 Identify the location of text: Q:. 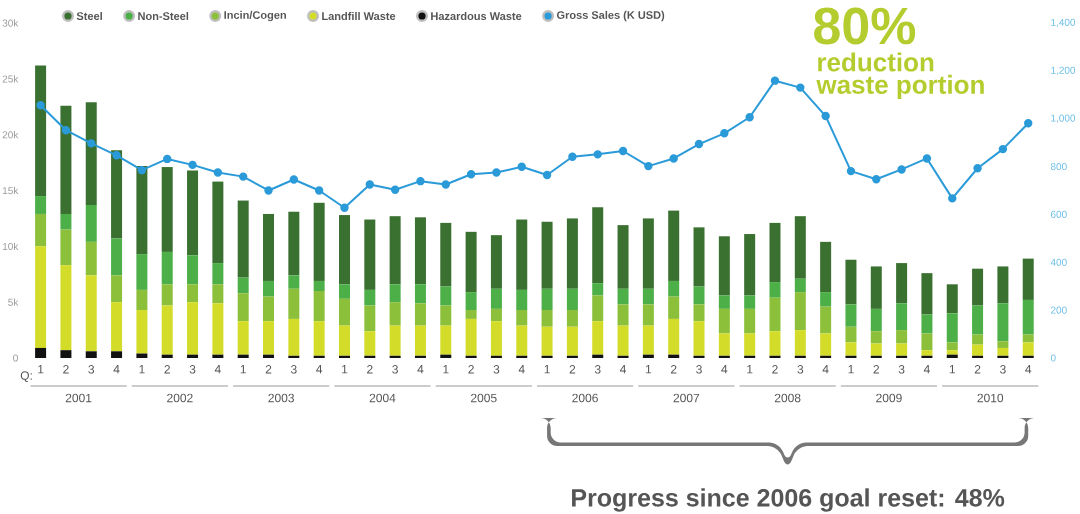
(26, 376).